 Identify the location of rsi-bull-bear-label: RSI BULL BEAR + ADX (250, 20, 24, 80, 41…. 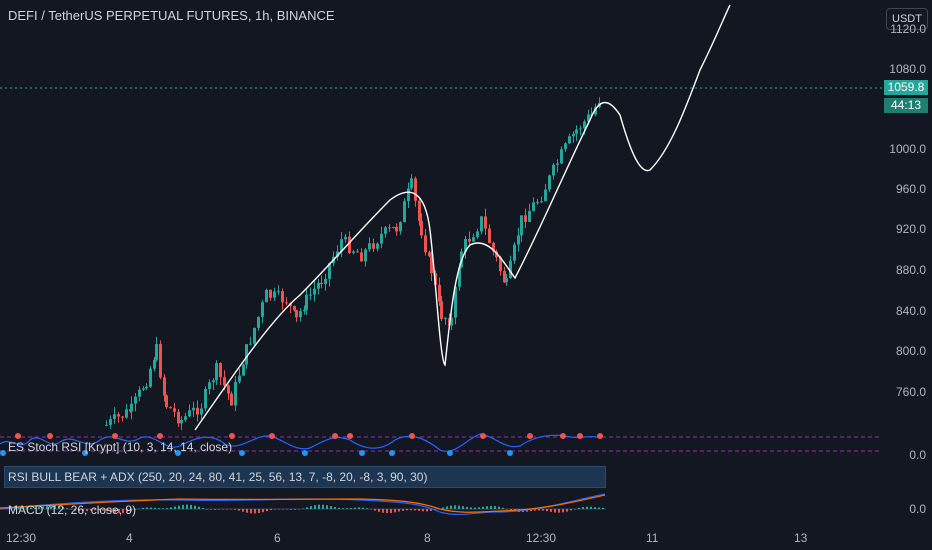
(218, 477).